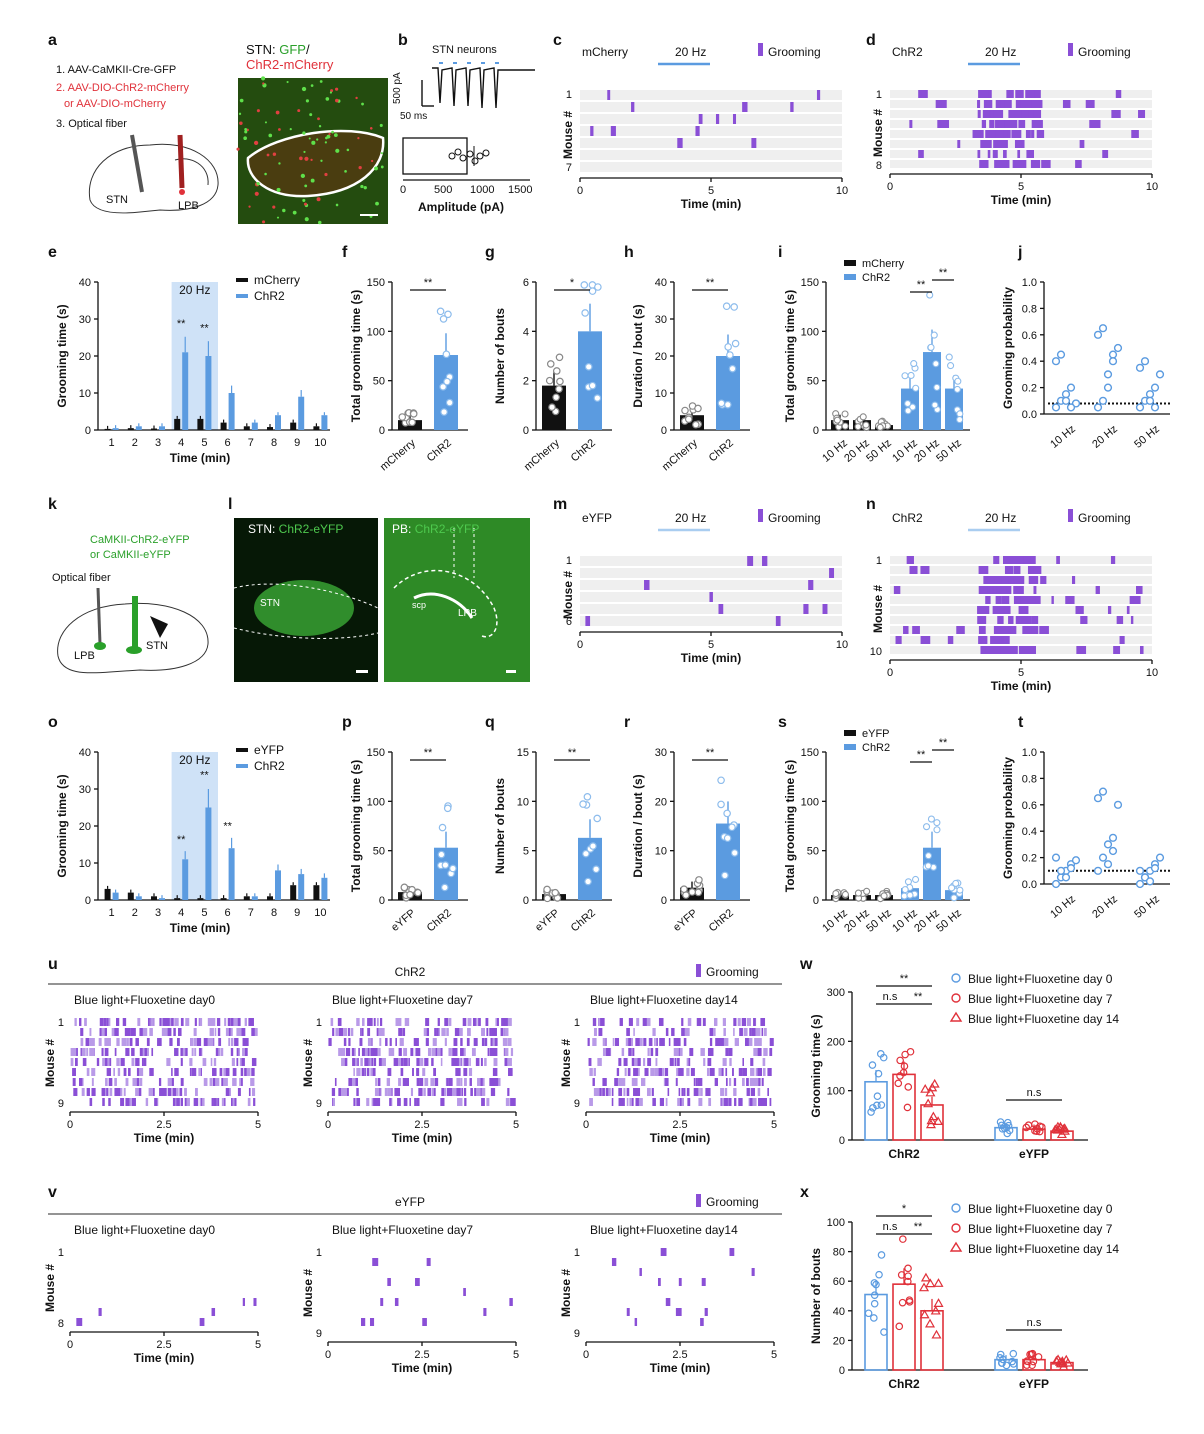  I want to click on raster-first-mouse: 1, so click(319, 1023).